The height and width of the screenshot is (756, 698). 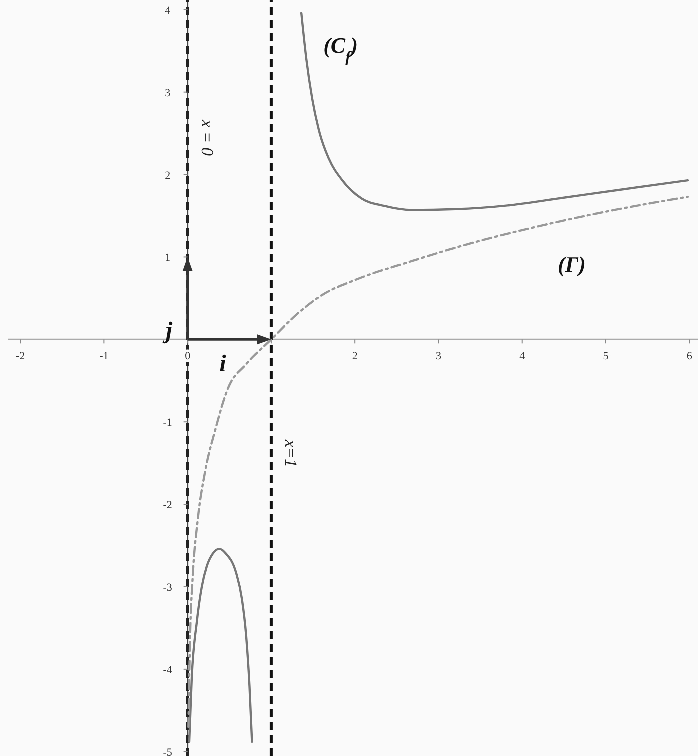 What do you see at coordinates (177, 331) in the screenshot?
I see `annotation: j⃗` at bounding box center [177, 331].